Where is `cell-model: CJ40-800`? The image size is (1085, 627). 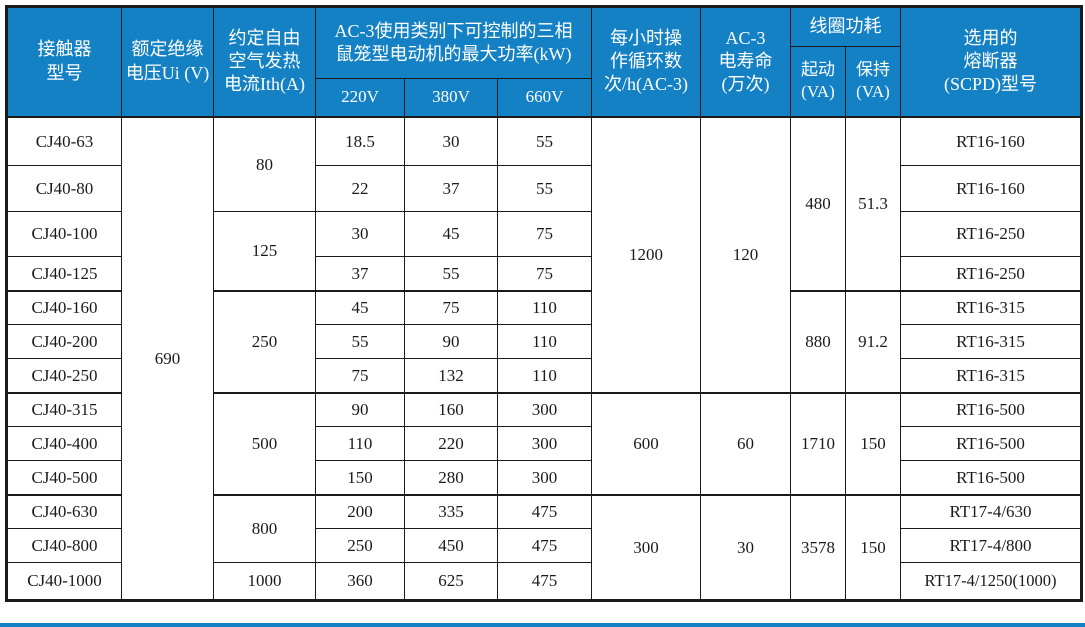 cell-model: CJ40-800 is located at coordinates (64, 545).